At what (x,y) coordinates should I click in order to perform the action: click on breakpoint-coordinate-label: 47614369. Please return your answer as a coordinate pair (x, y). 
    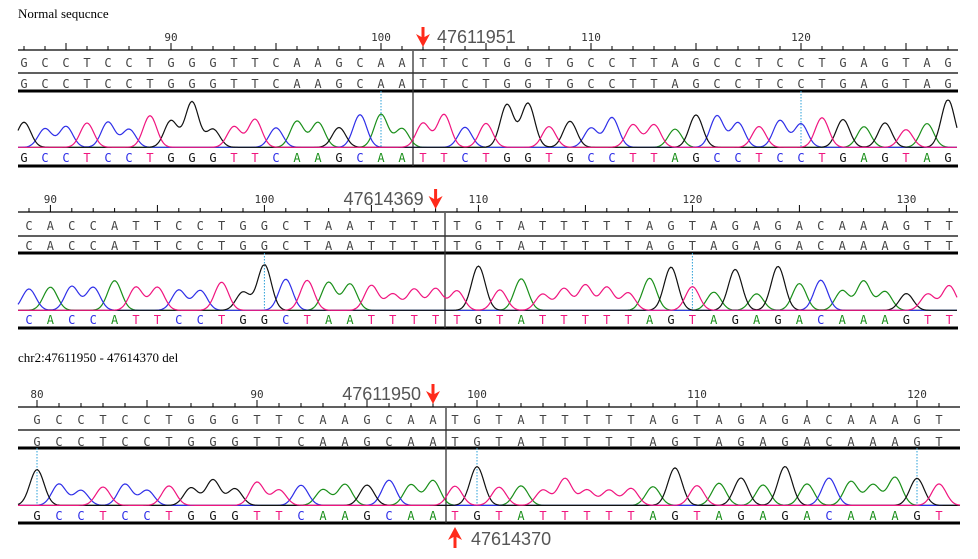
    Looking at the image, I should click on (384, 199).